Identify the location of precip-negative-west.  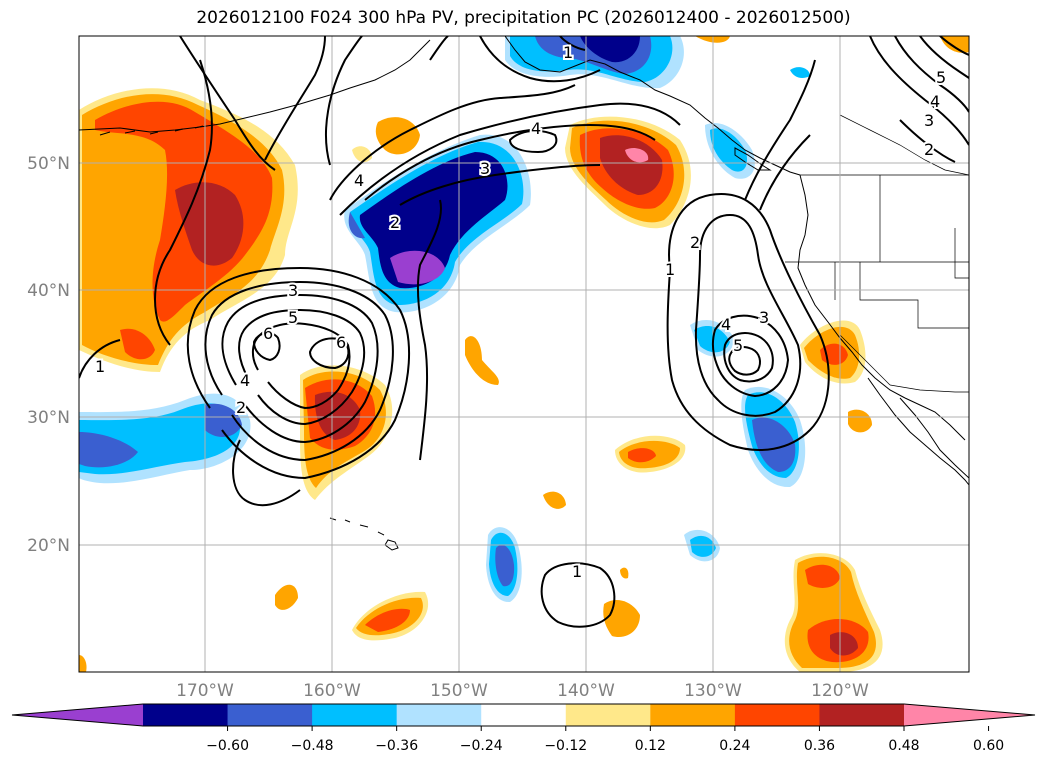
(165, 438).